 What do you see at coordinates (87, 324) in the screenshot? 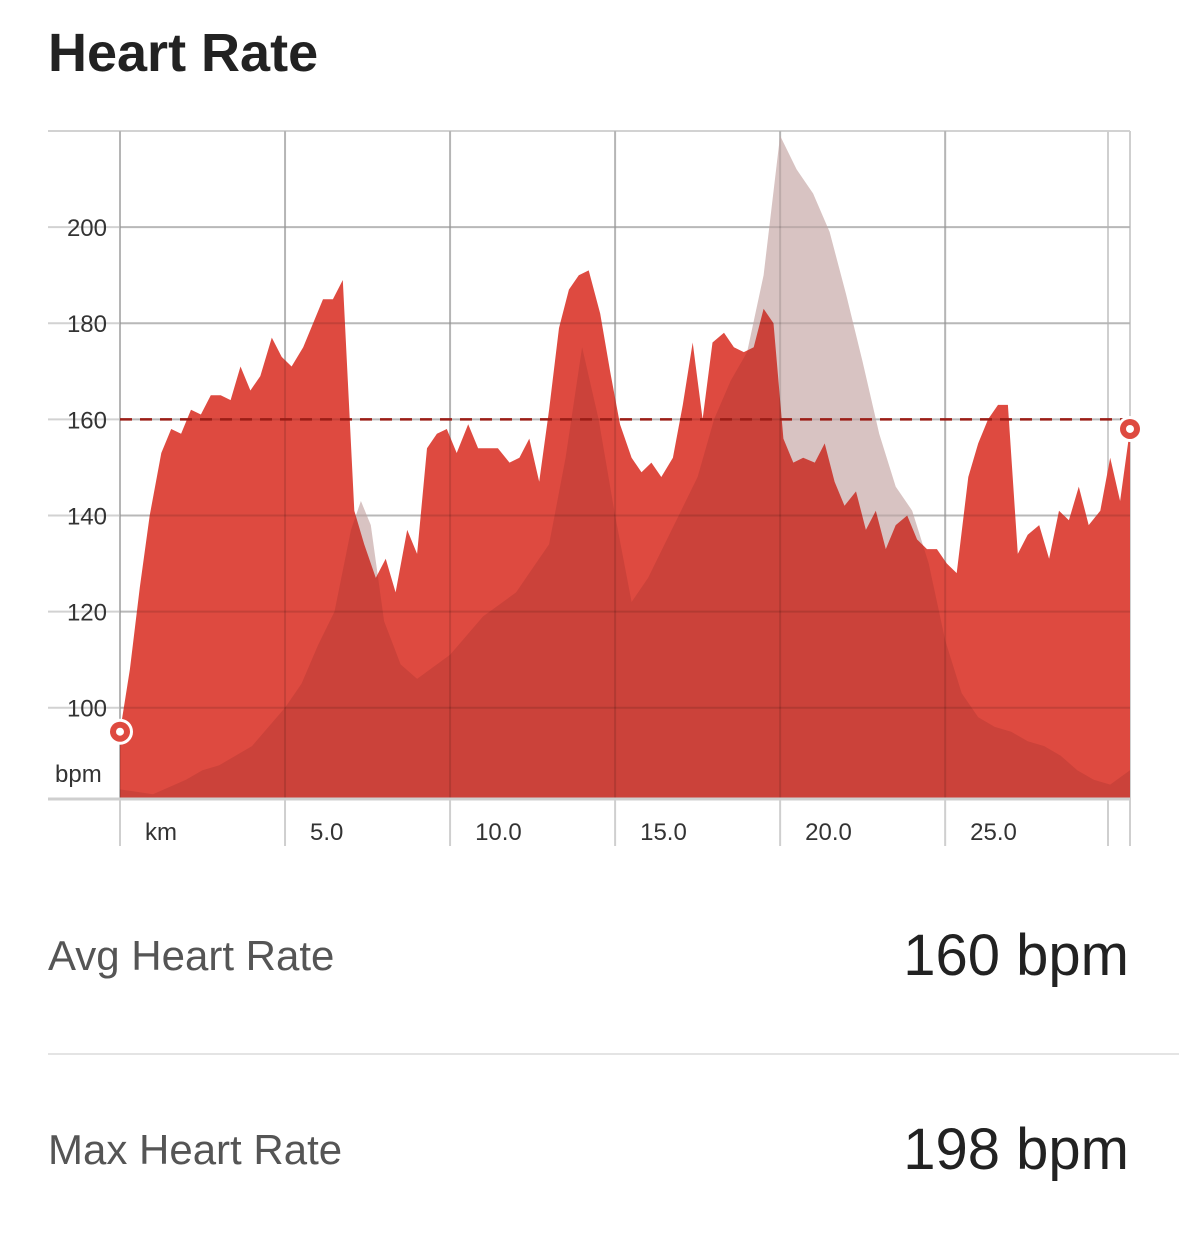
I see `y-tick-label: 180` at bounding box center [87, 324].